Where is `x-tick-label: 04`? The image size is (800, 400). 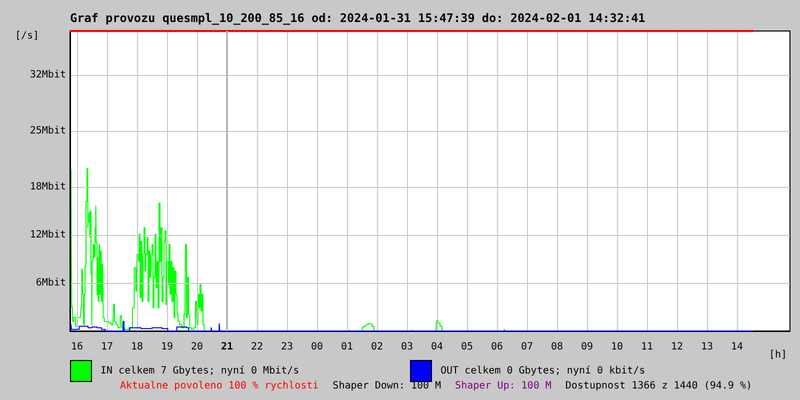
x-tick-label: 04 is located at coordinates (437, 347).